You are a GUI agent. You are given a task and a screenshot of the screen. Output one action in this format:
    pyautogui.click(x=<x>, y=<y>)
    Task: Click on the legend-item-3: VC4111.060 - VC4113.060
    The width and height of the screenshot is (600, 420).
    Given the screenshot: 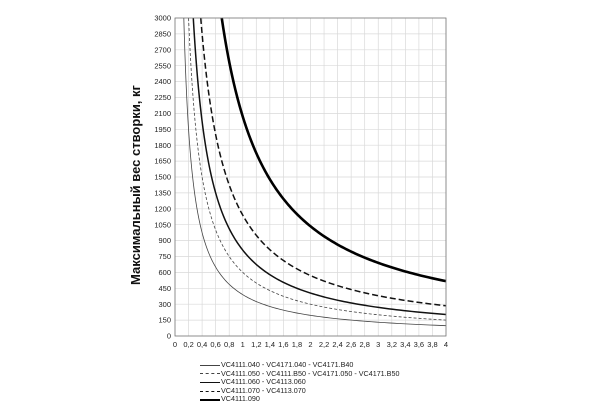 What is the action you would take?
    pyautogui.click(x=299, y=382)
    